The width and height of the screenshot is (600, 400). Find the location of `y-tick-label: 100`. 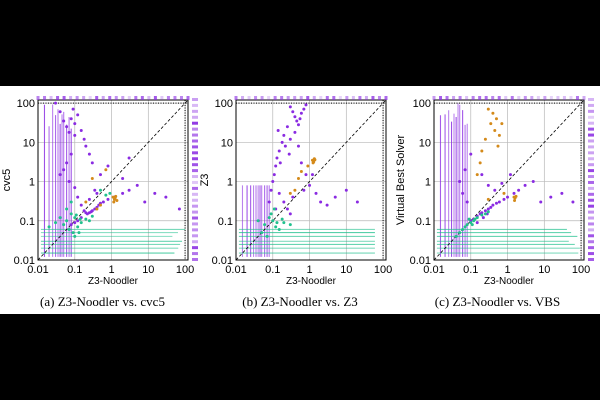

y-tick-label: 100 is located at coordinates (224, 104).